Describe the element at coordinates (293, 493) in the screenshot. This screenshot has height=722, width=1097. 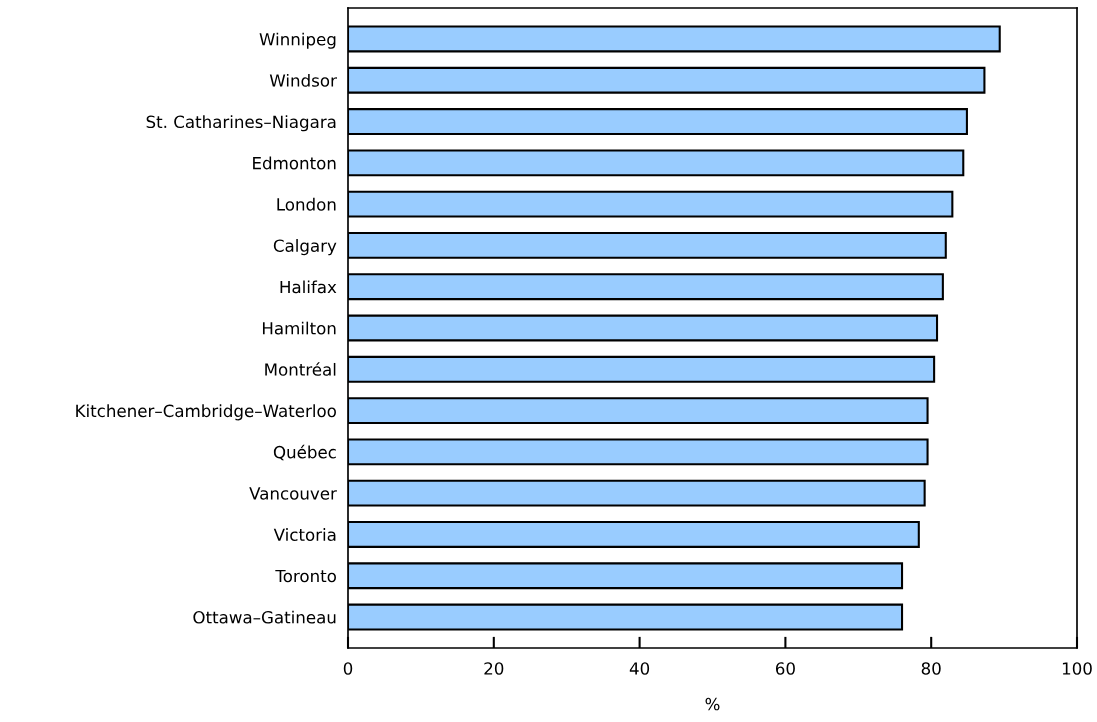
I see `y-tick-label: Vancouver` at that location.